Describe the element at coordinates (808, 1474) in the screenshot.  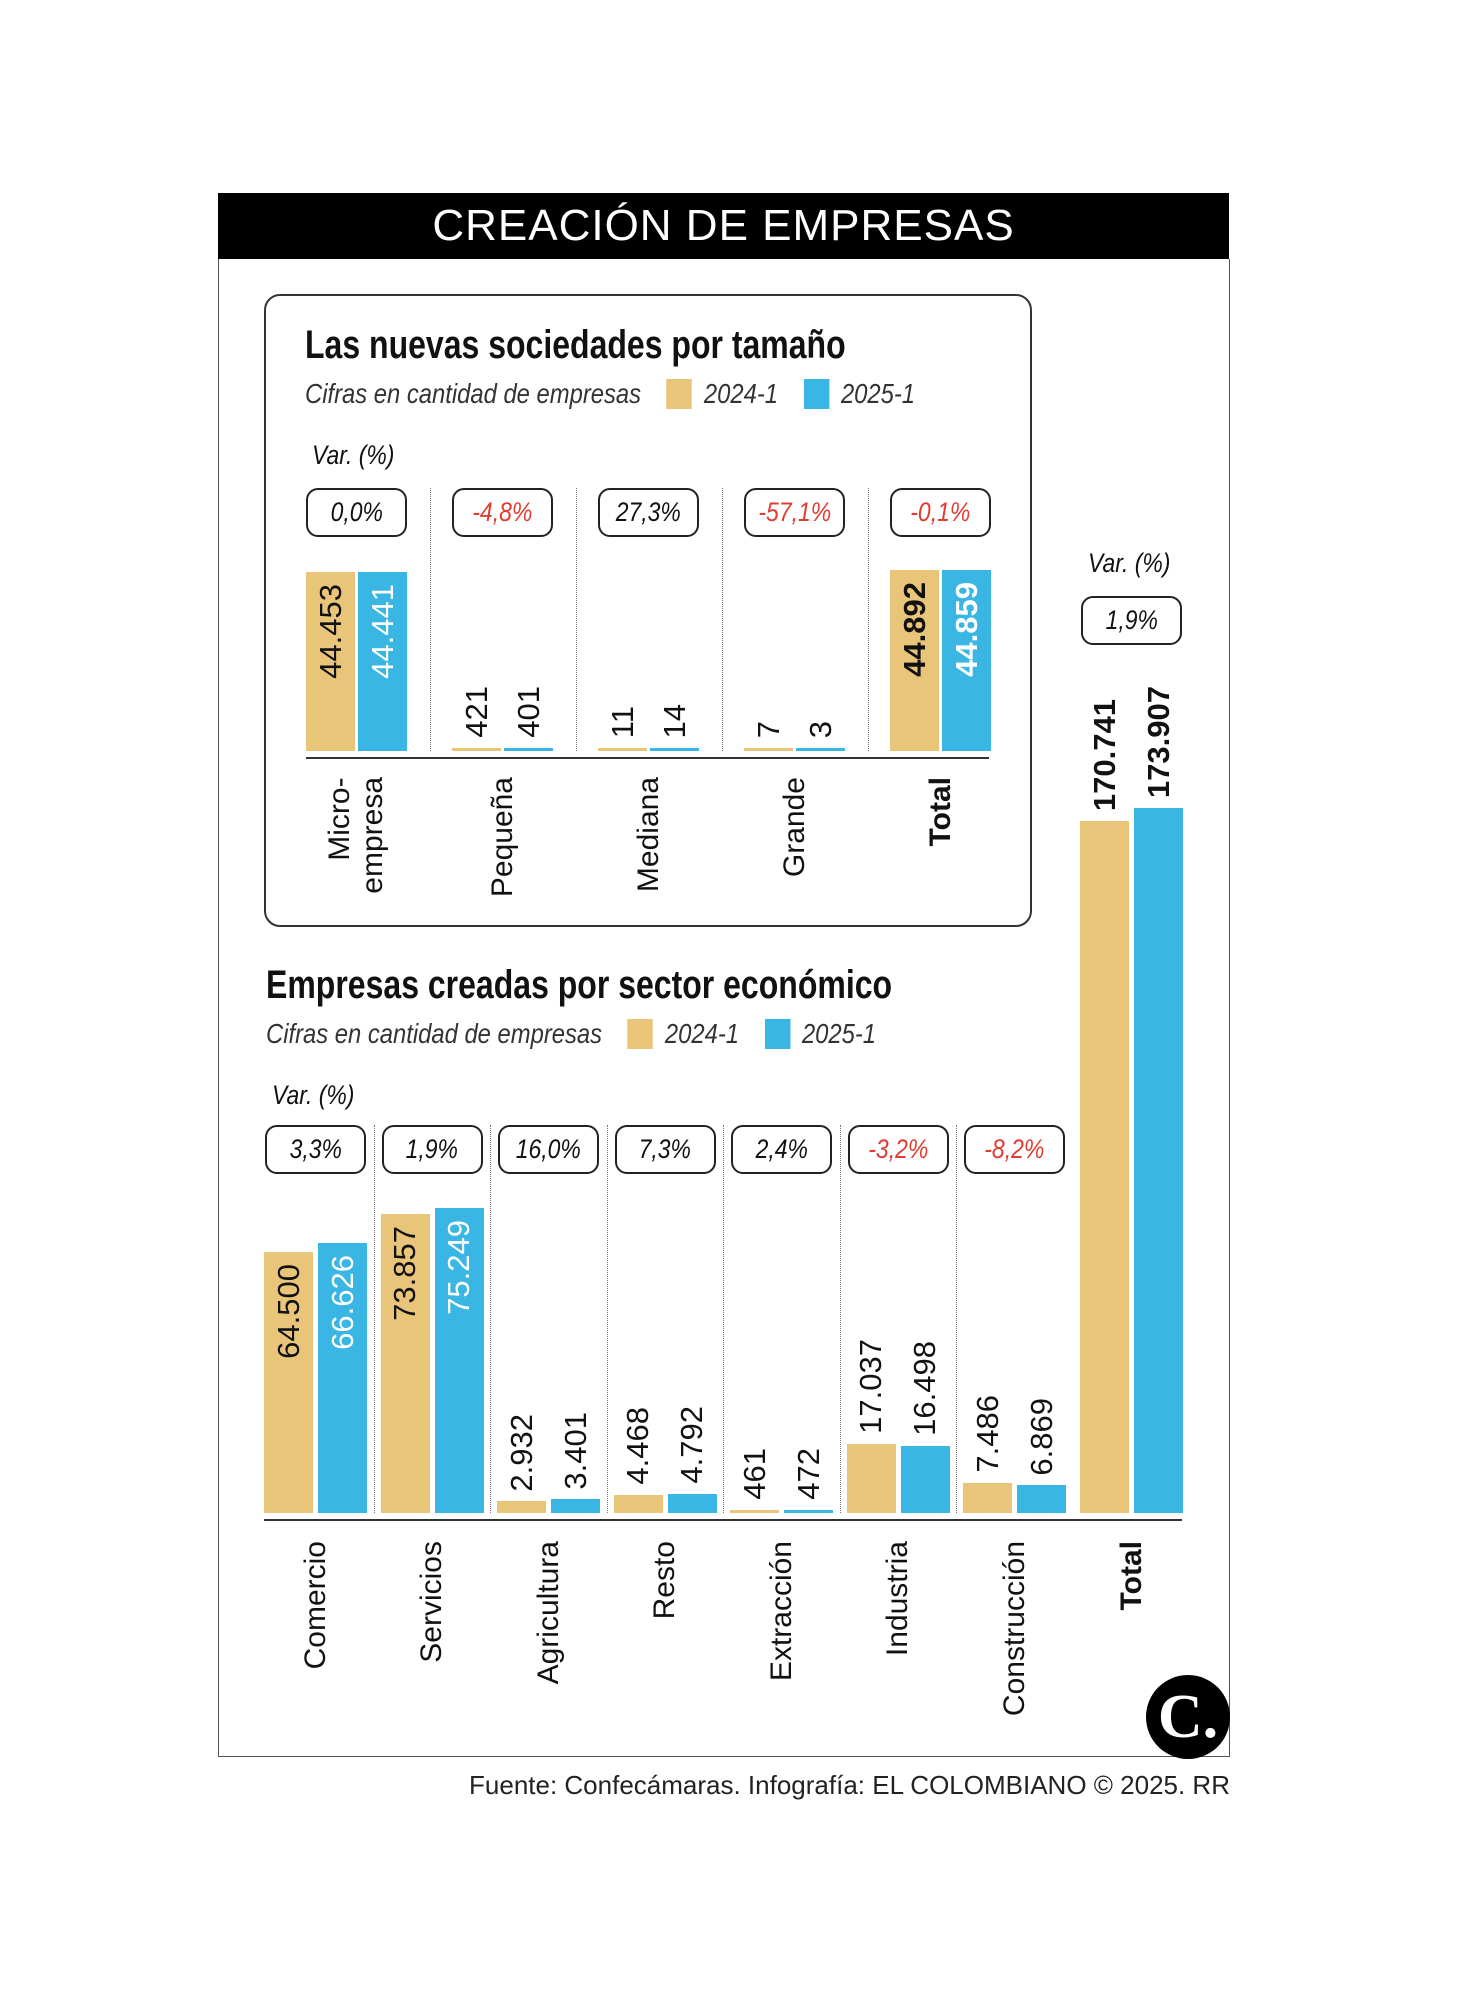
I see `sector-value-label: 472` at that location.